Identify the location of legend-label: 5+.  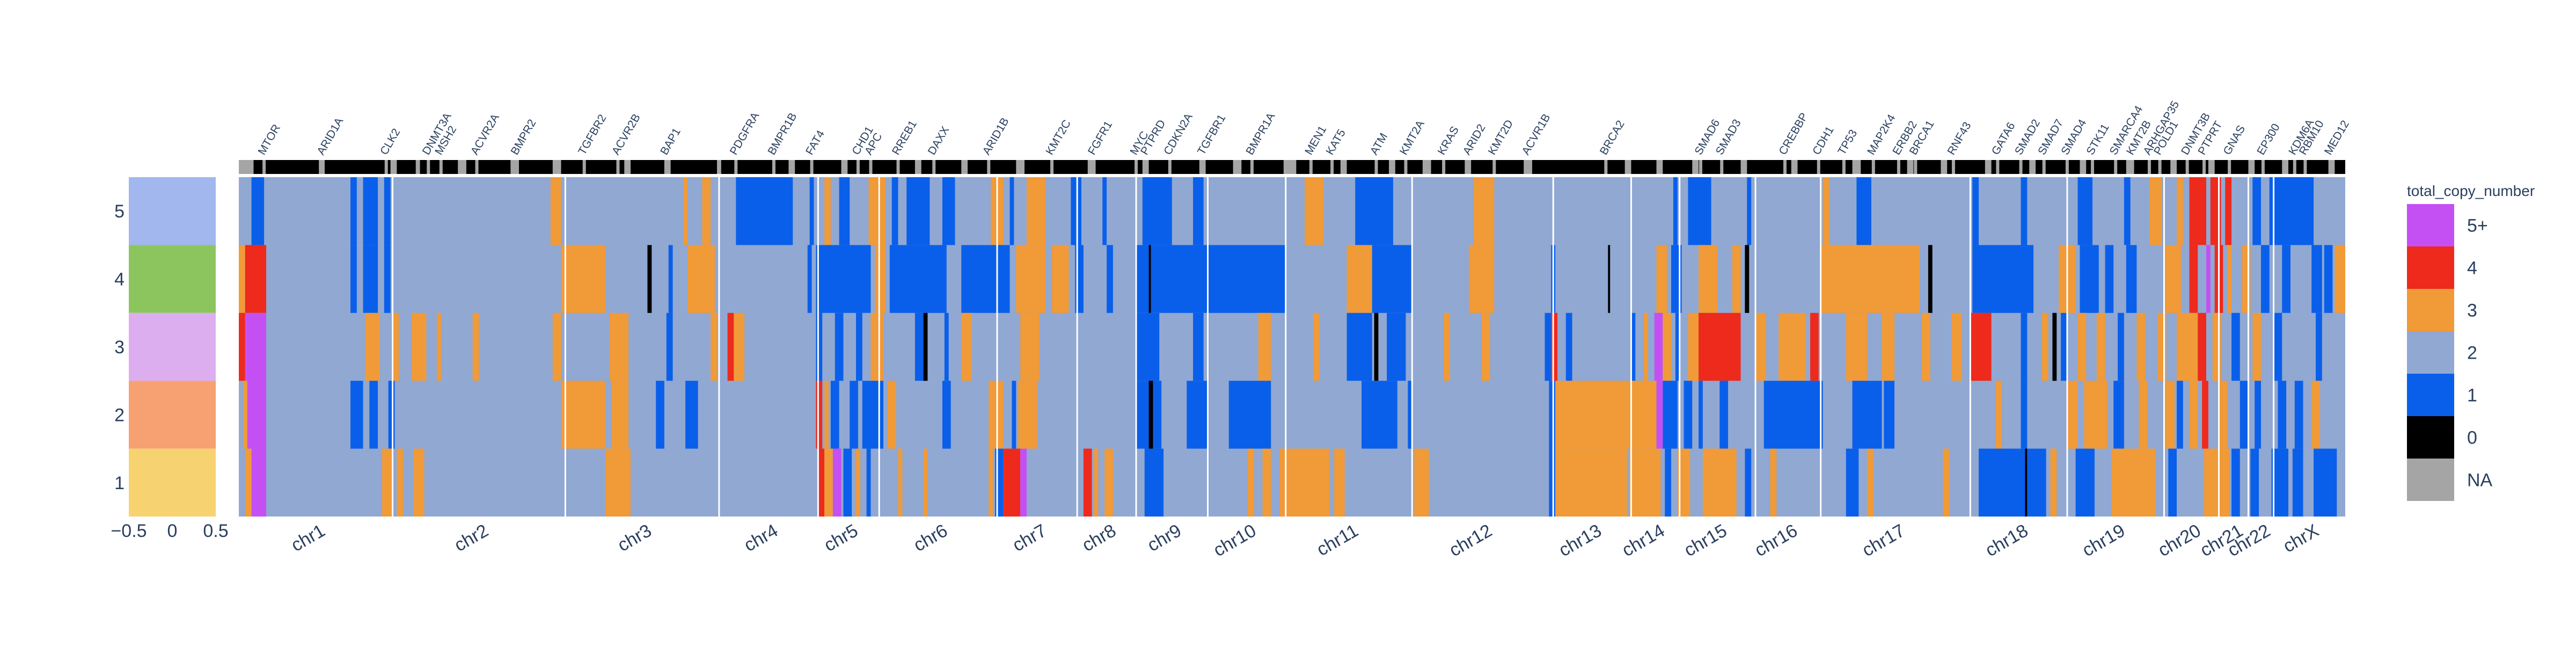
(2477, 226).